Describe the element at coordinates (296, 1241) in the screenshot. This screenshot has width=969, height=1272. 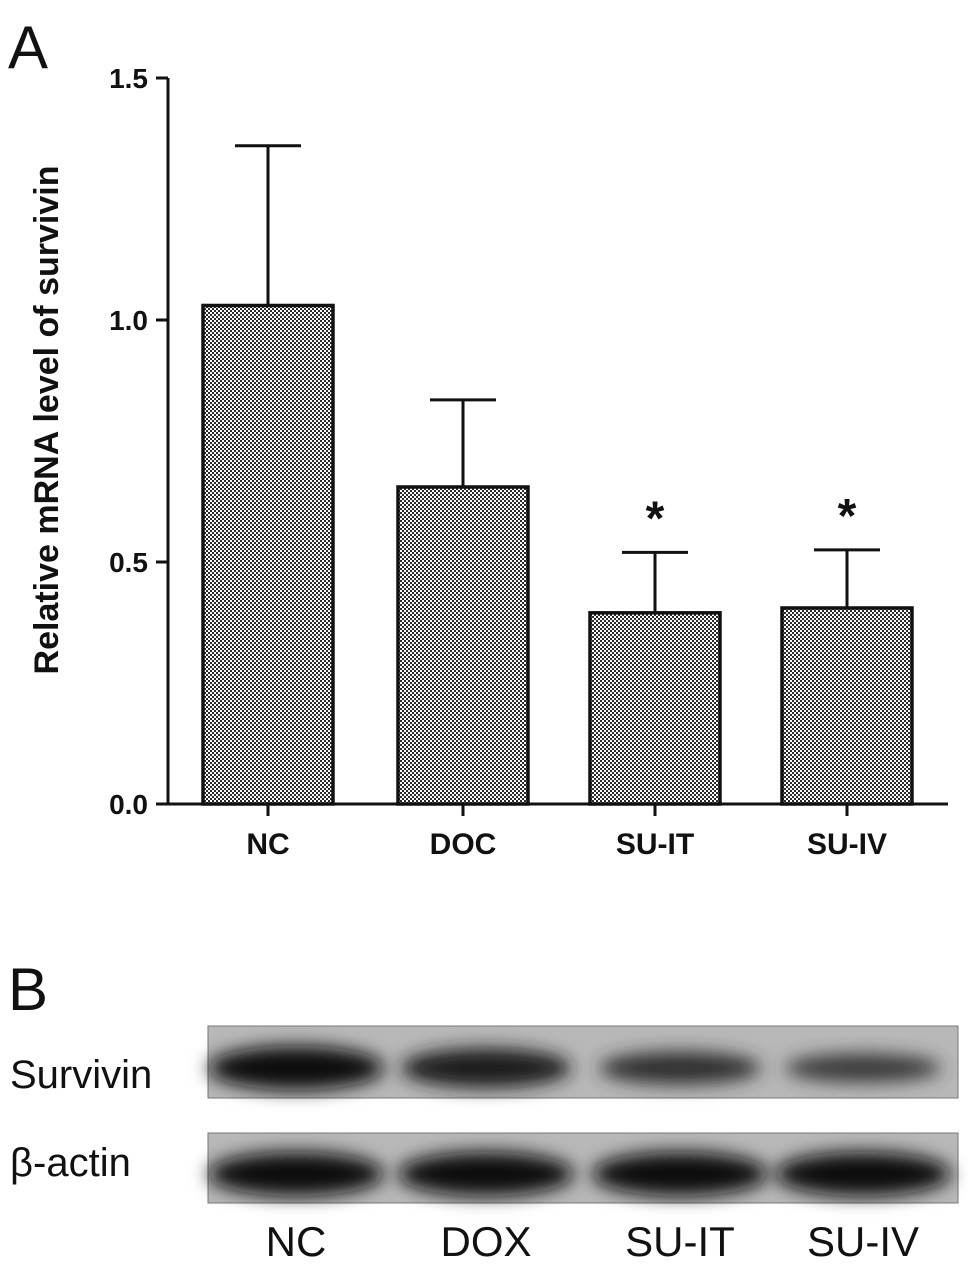
I see `blot-lane-label: NC` at that location.